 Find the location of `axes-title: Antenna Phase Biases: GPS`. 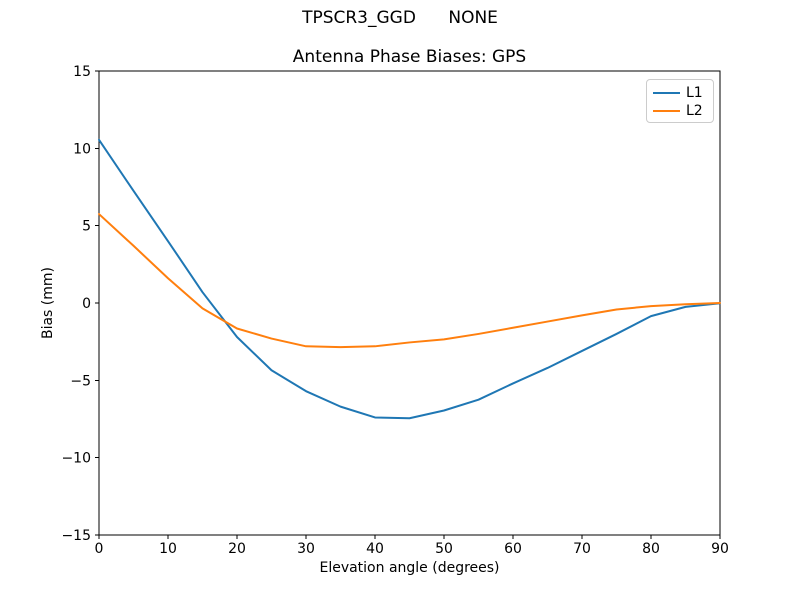

axes-title: Antenna Phase Biases: GPS is located at coordinates (409, 57).